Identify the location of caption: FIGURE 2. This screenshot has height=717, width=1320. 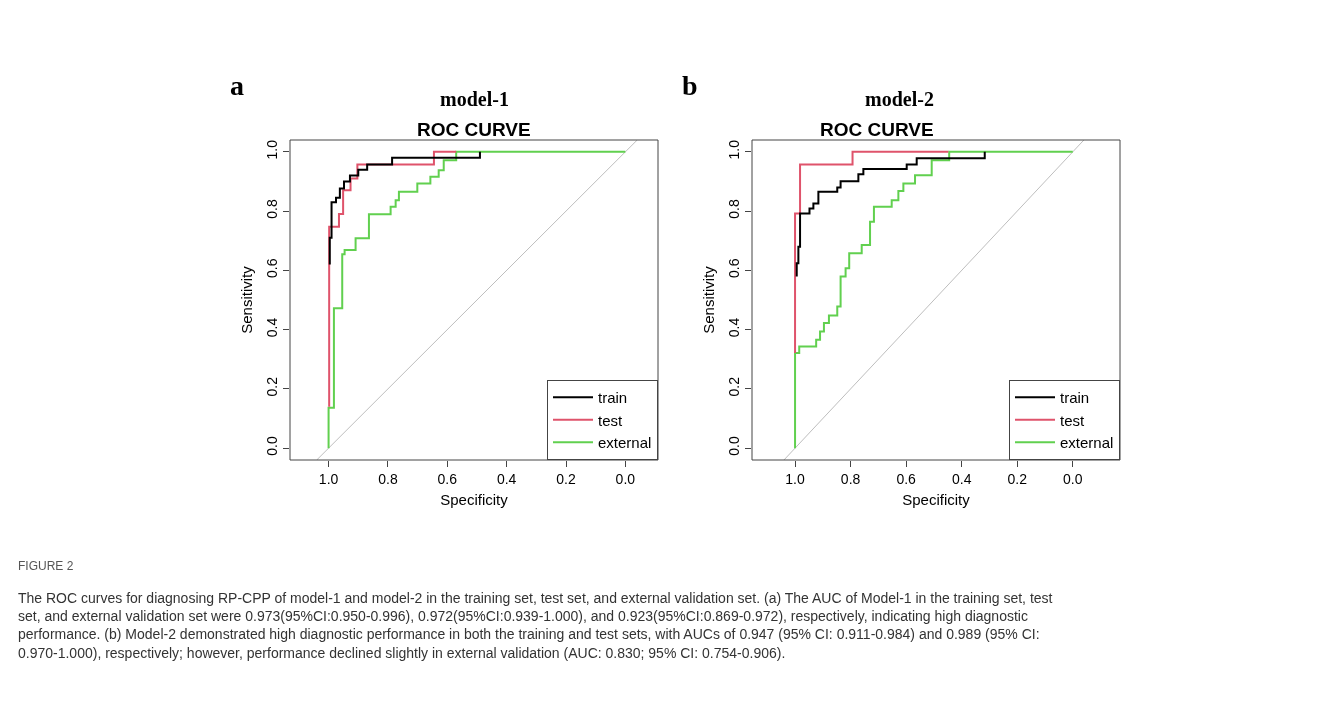
(46, 566).